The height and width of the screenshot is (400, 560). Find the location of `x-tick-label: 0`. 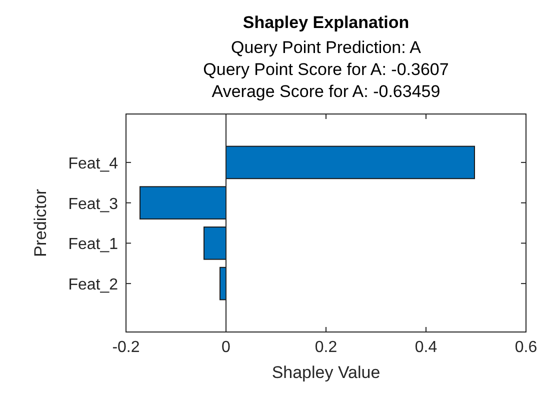

x-tick-label: 0 is located at coordinates (226, 347).